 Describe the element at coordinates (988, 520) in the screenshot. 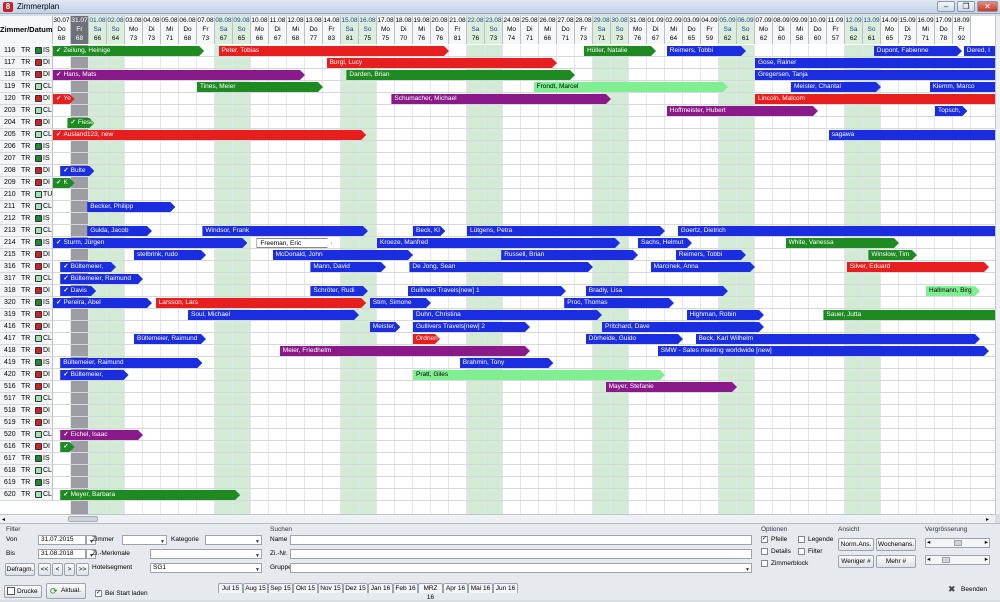

I see `scroll-right-icon: ▸` at that location.